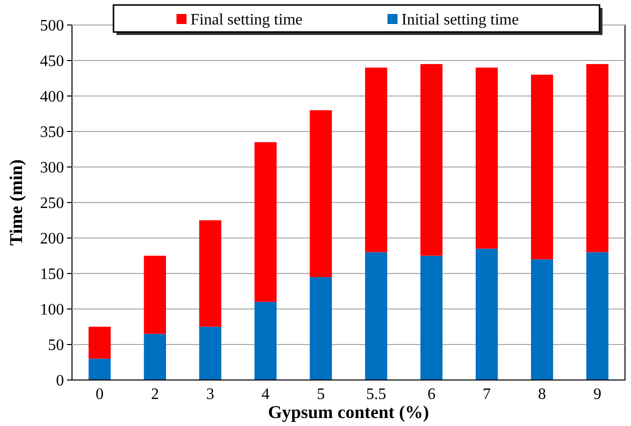 This screenshot has width=631, height=426. What do you see at coordinates (542, 394) in the screenshot?
I see `x-tick-label: 8` at bounding box center [542, 394].